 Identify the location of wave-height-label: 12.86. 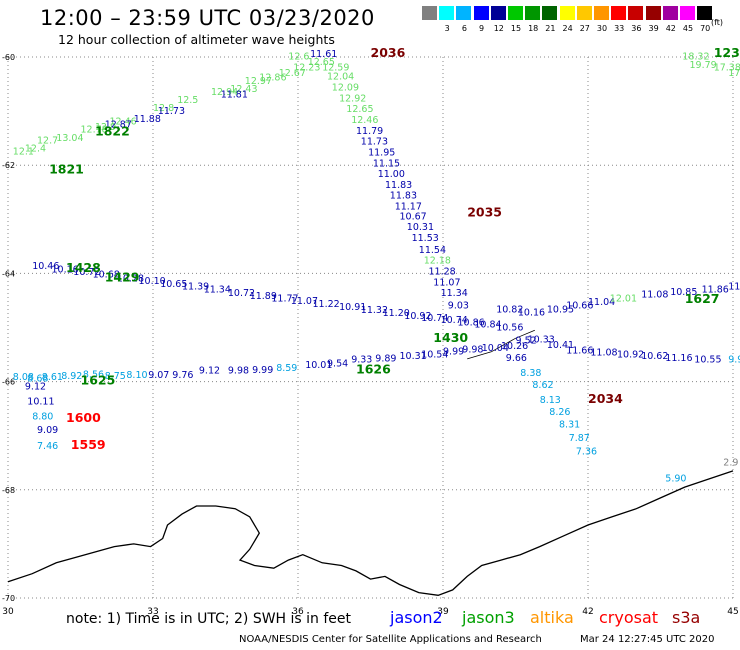
(272, 77).